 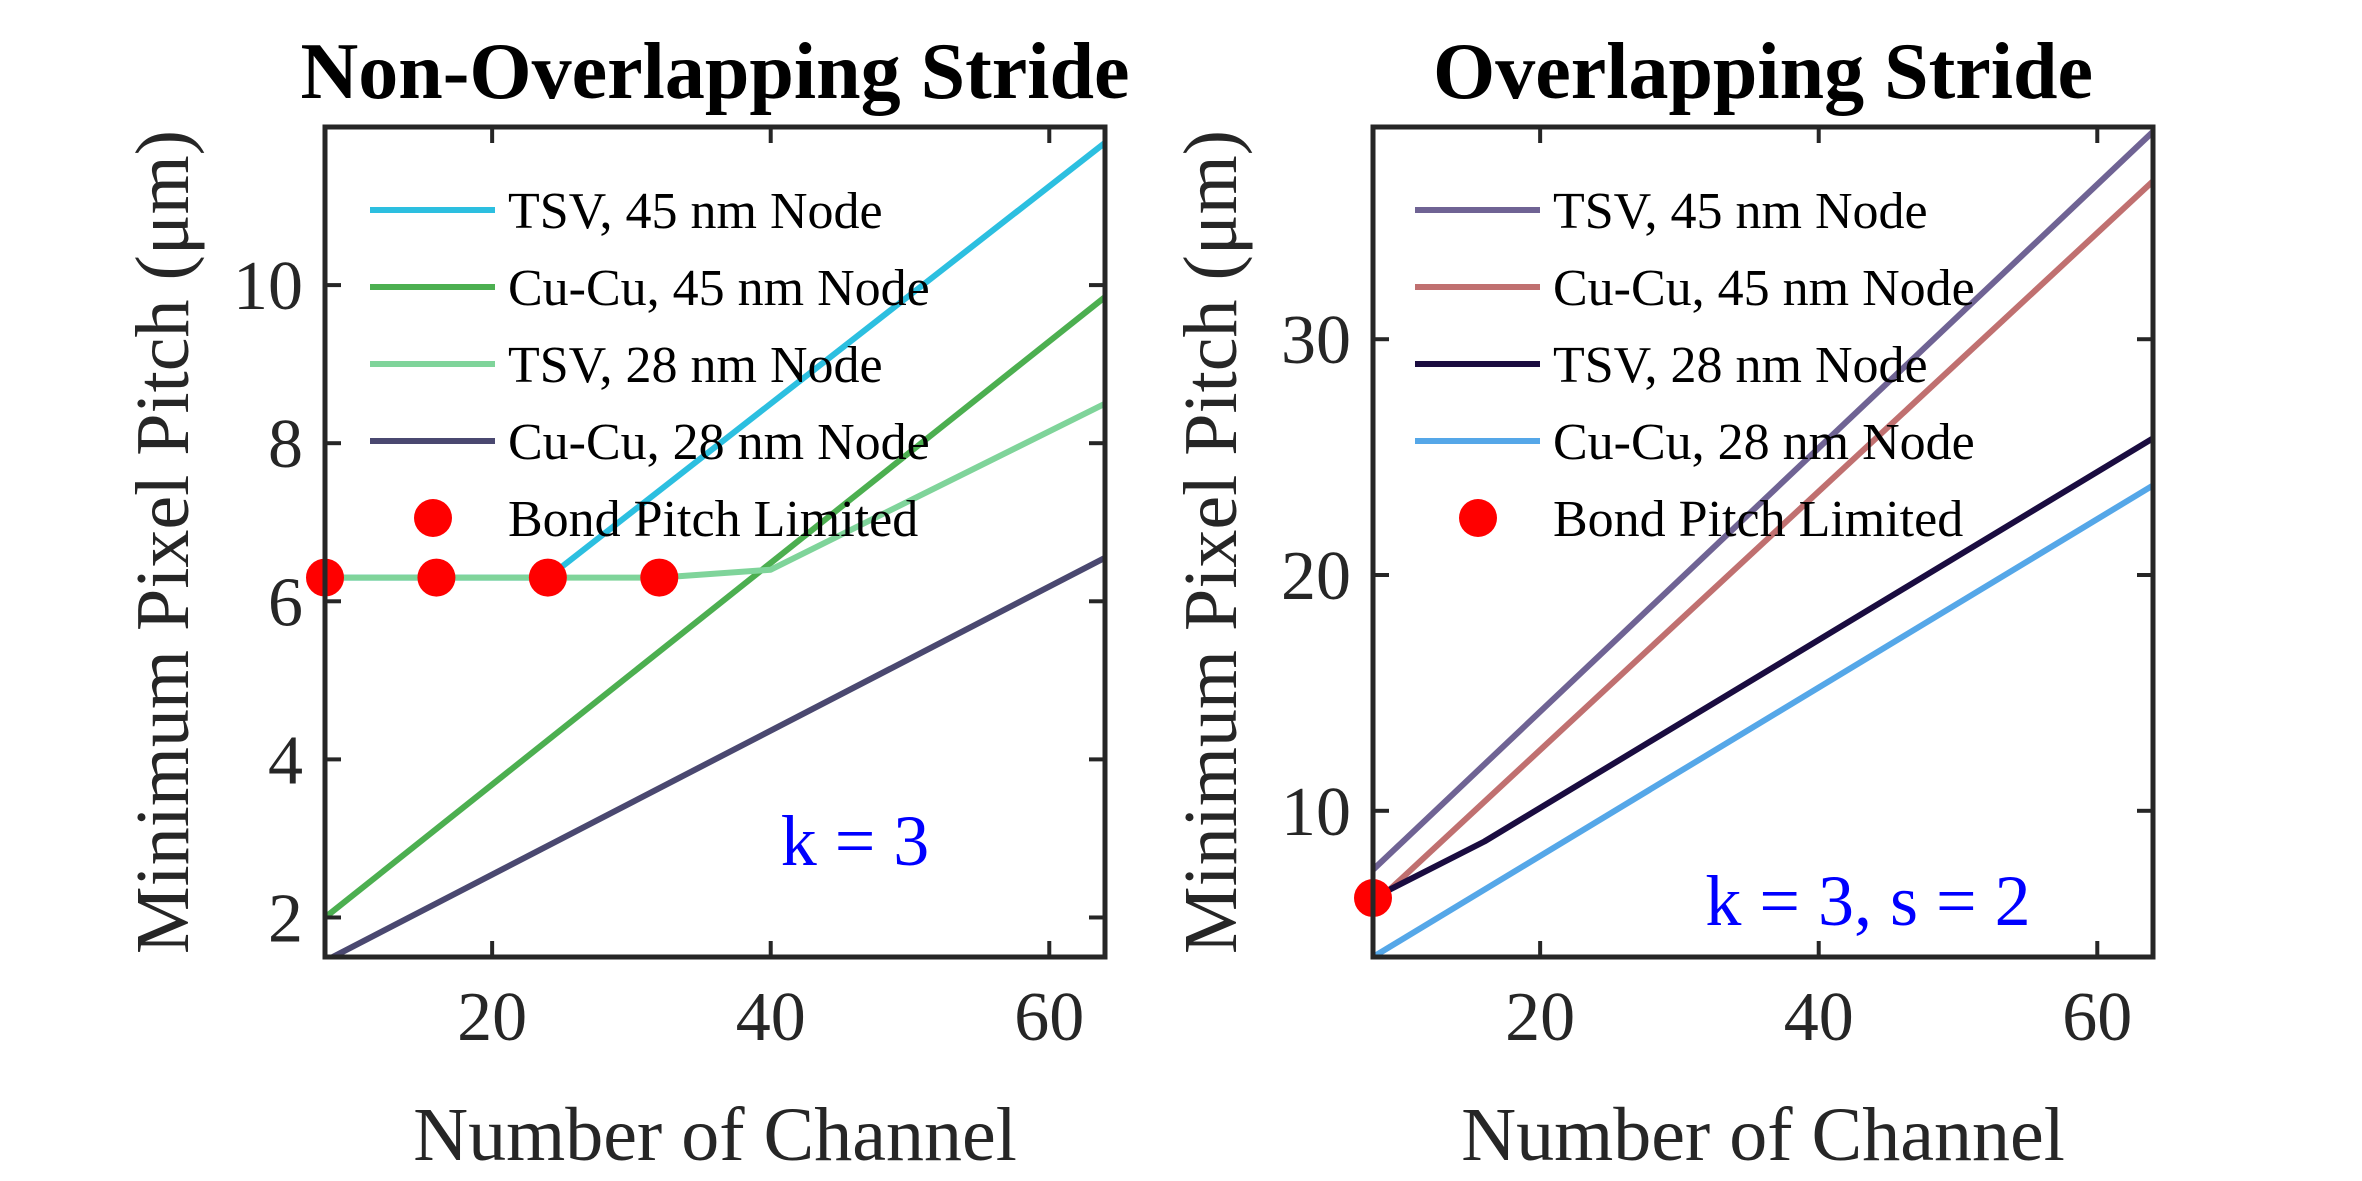 What do you see at coordinates (285, 918) in the screenshot?
I see `y-tick-label: 2` at bounding box center [285, 918].